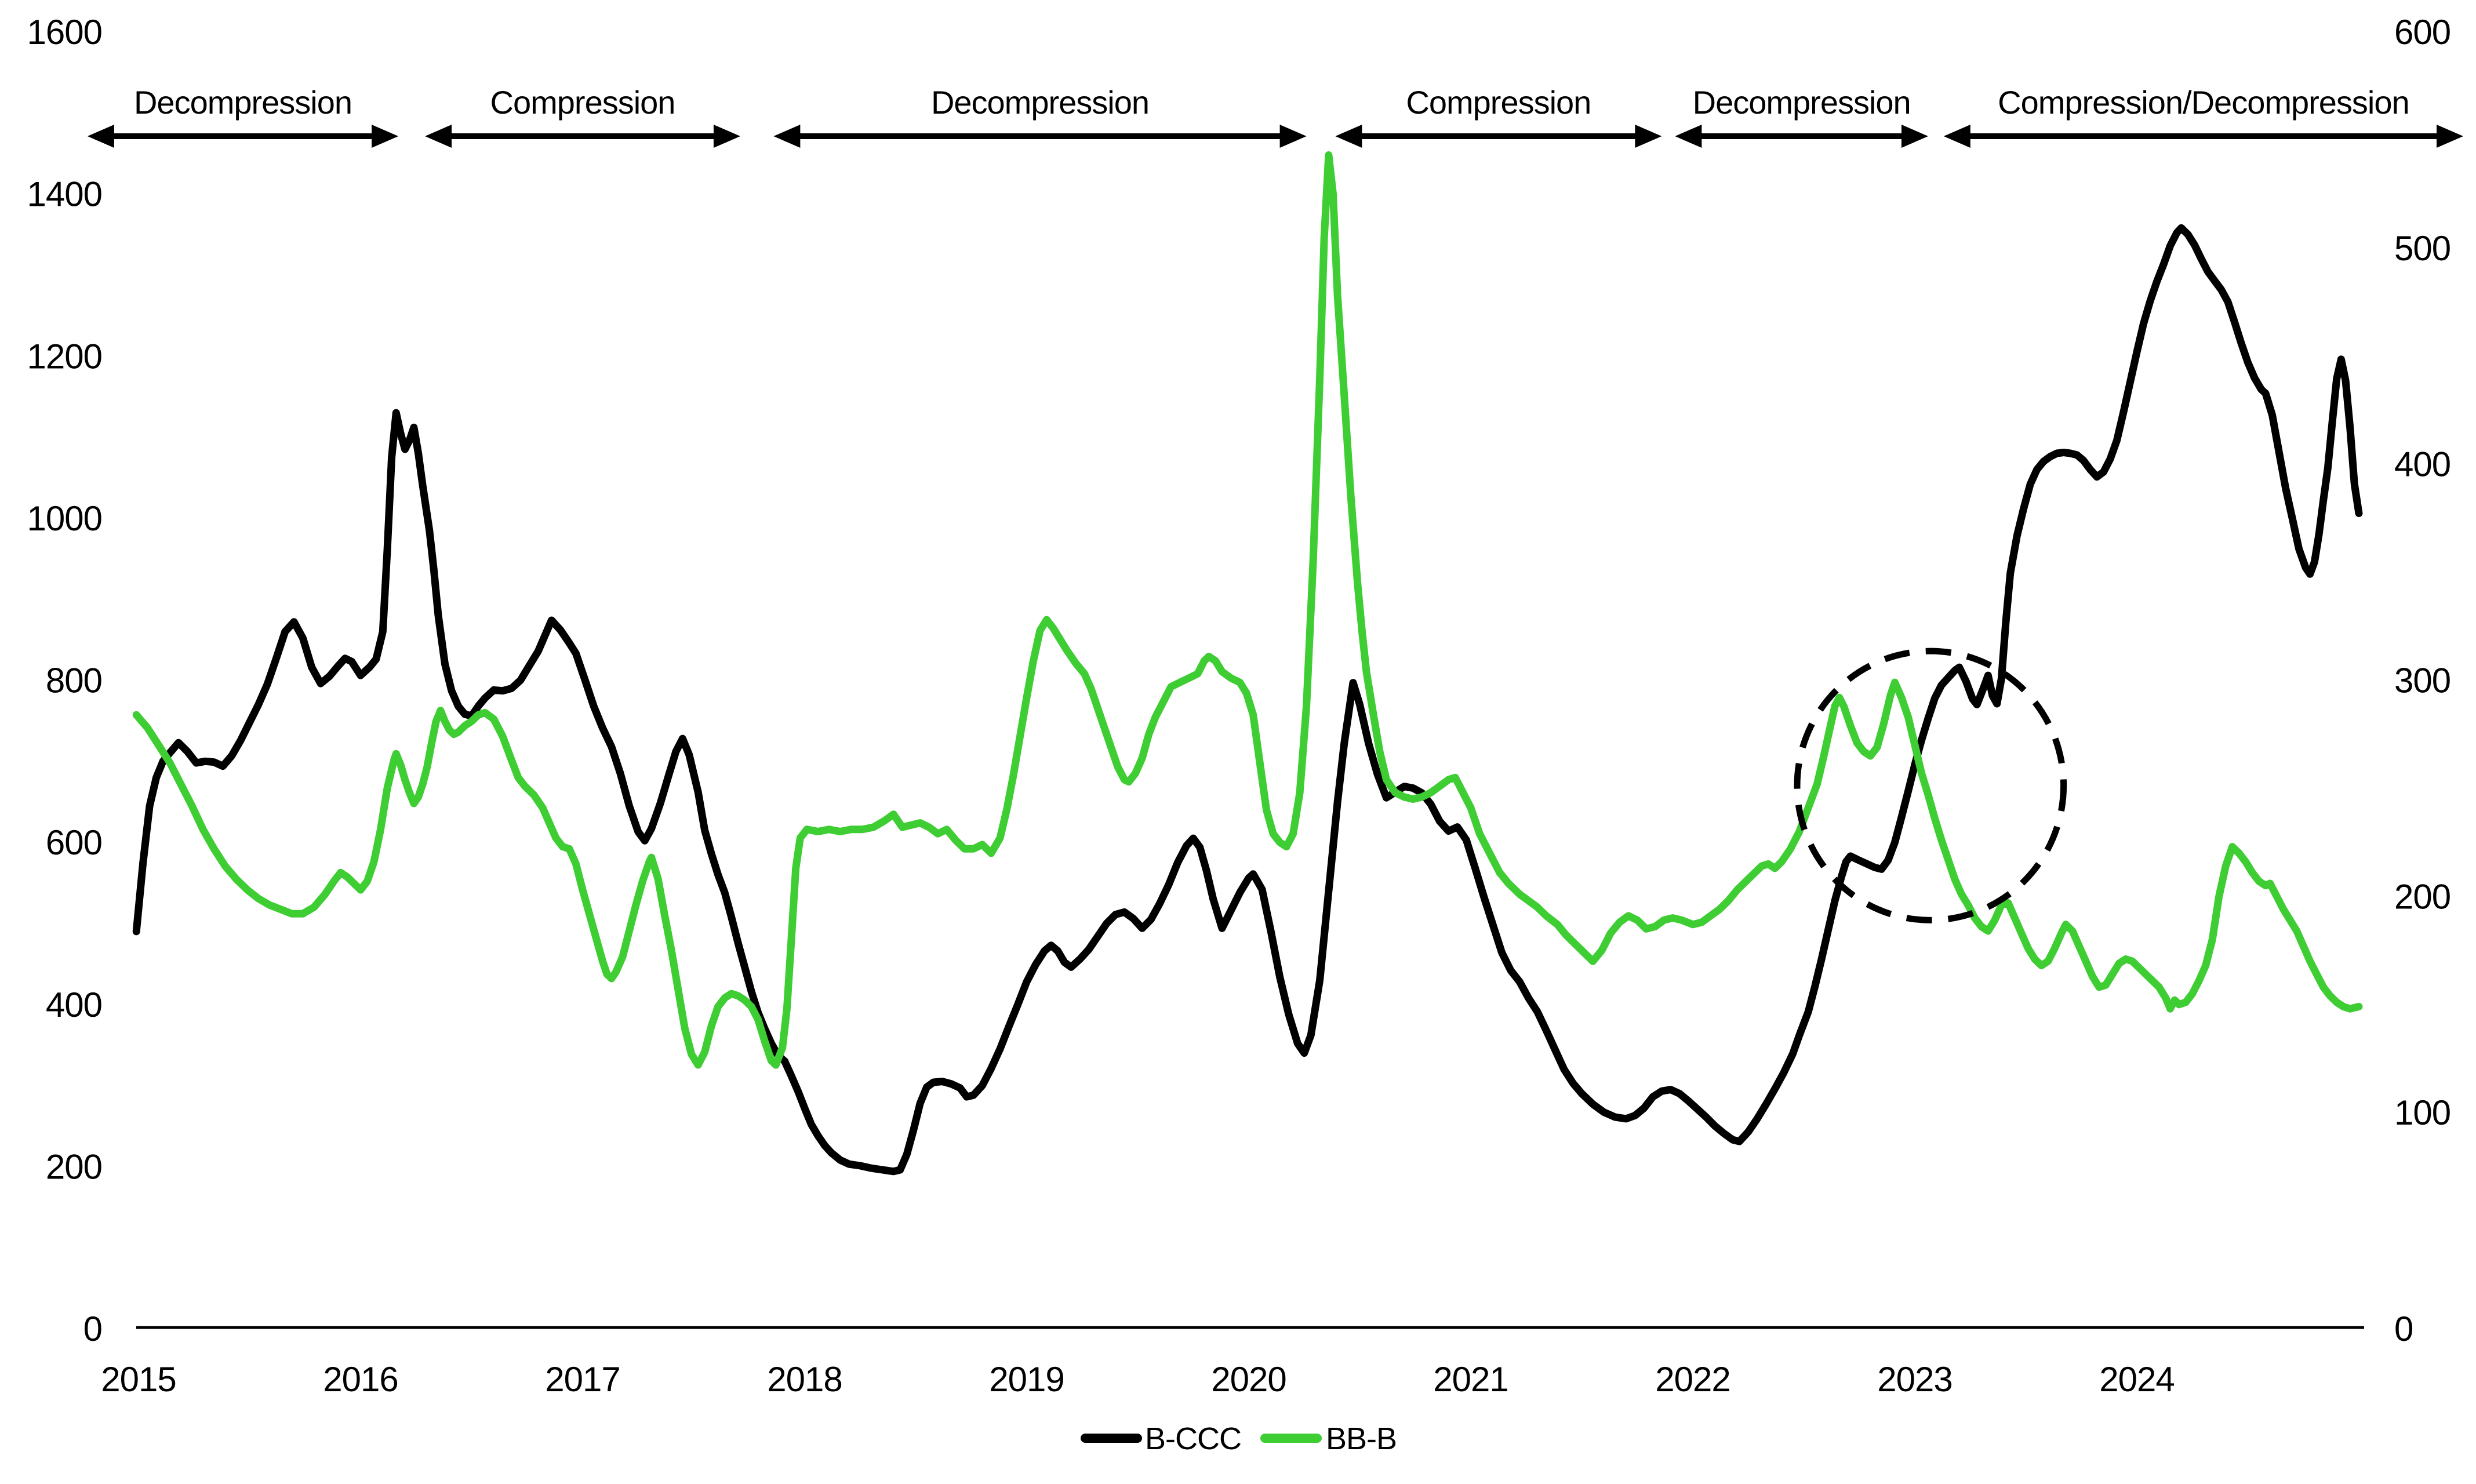  I want to click on left-axis-tick-label: 1400, so click(64, 194).